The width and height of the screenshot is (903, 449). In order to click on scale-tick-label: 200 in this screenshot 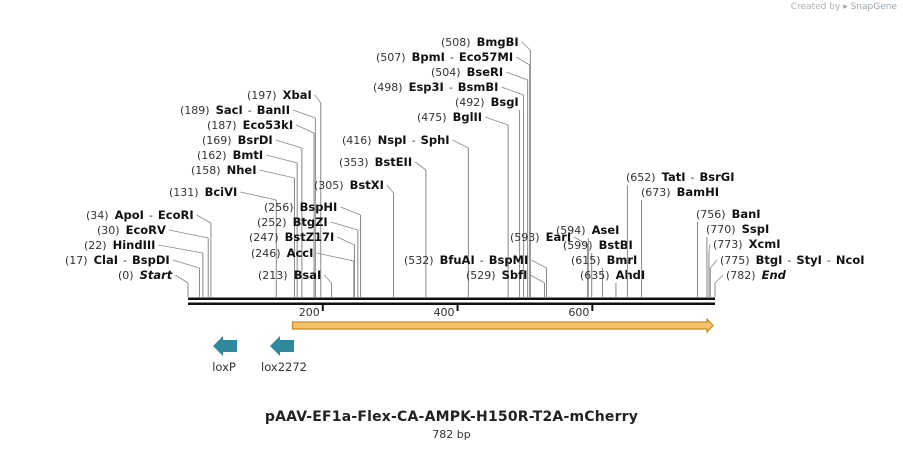, I will do `click(309, 312)`.